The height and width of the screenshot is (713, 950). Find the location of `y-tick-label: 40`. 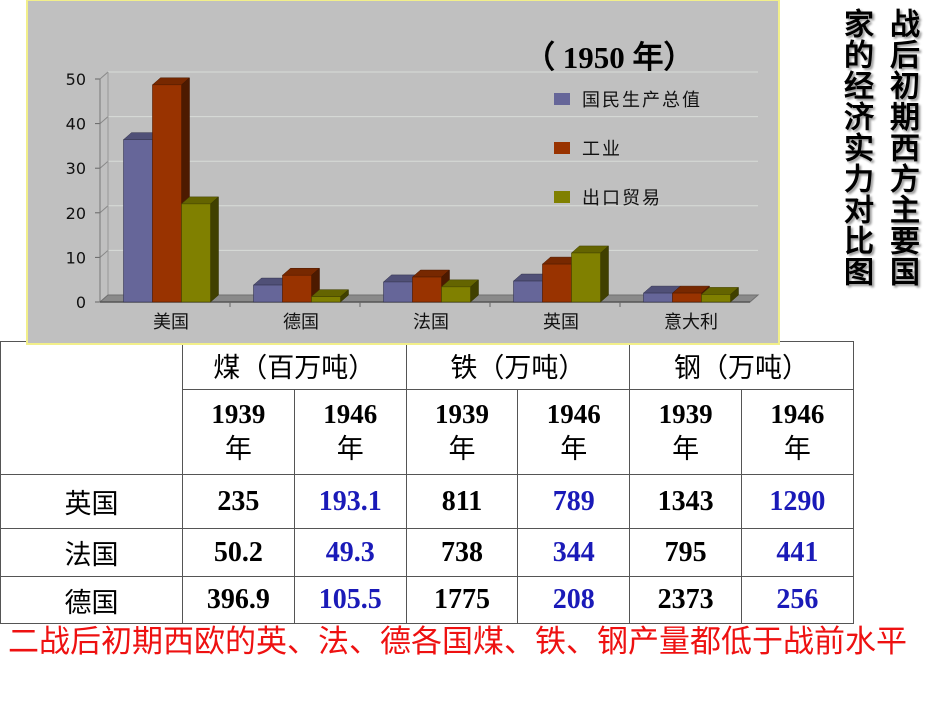

y-tick-label: 40 is located at coordinates (76, 124).